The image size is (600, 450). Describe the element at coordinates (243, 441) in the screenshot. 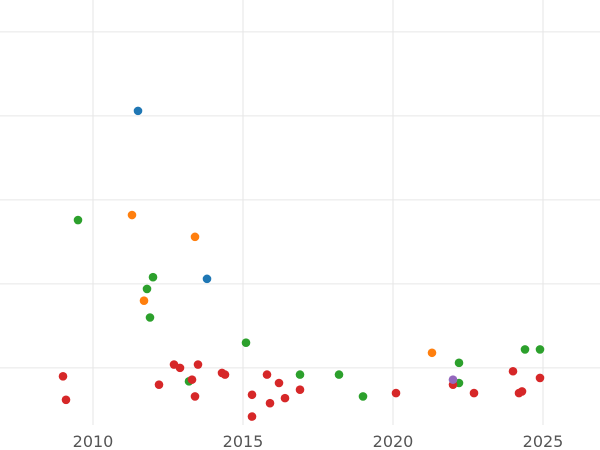

I see `x-tick-label: 2015` at that location.